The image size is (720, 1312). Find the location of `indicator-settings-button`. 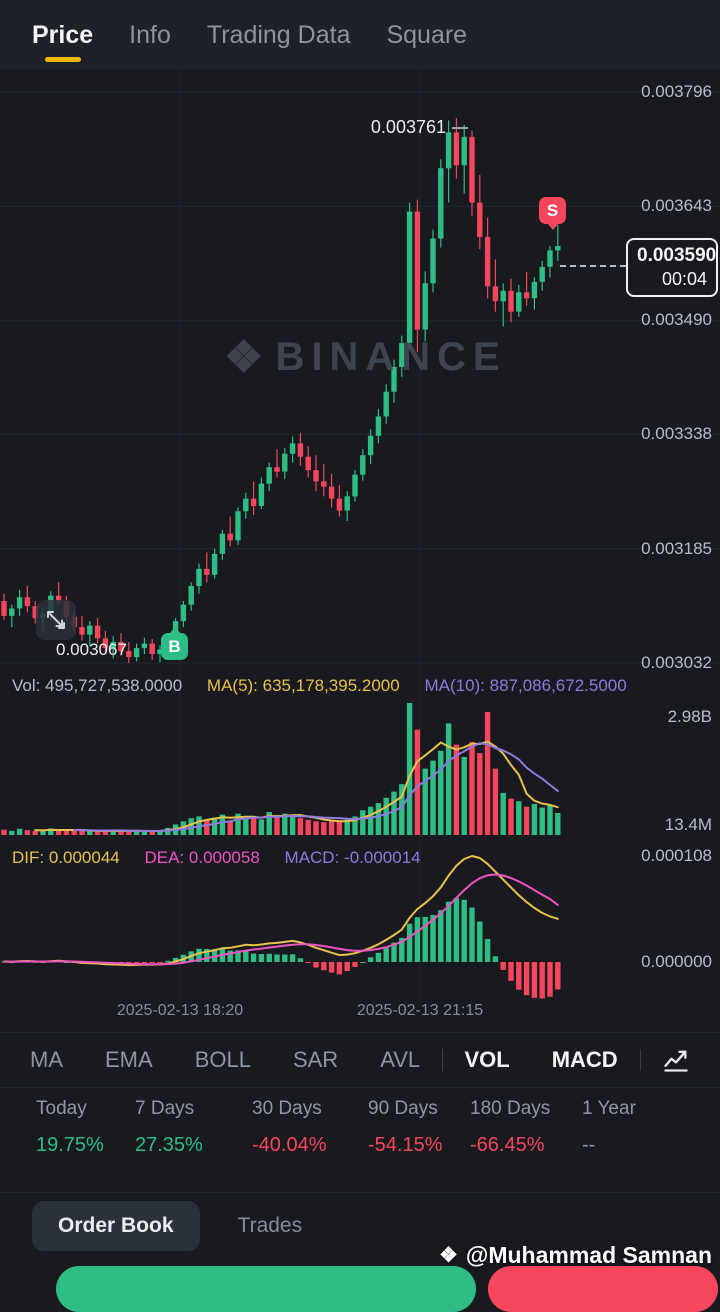

indicator-settings-button is located at coordinates (676, 1060).